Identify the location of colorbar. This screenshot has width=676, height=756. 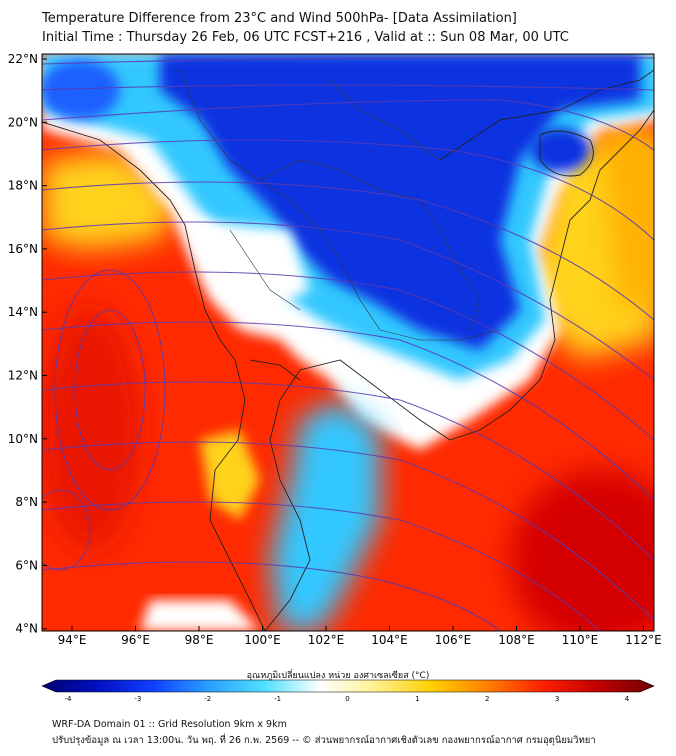
(348, 686).